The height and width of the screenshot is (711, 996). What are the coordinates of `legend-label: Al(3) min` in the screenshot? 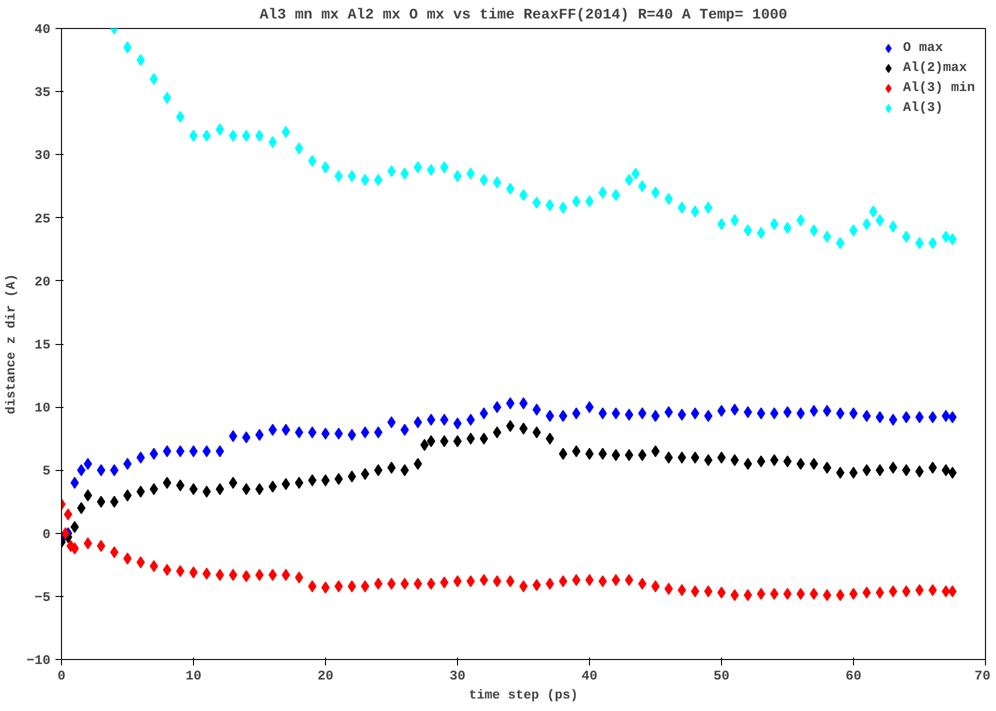 It's located at (939, 88).